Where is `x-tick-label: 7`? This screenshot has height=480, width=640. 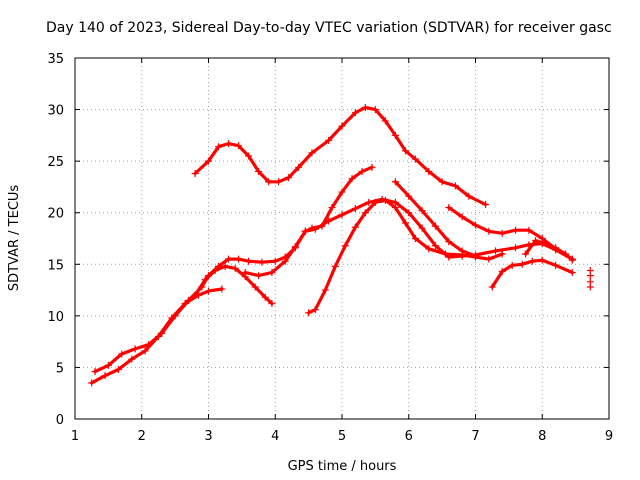 x-tick-label: 7 is located at coordinates (475, 436).